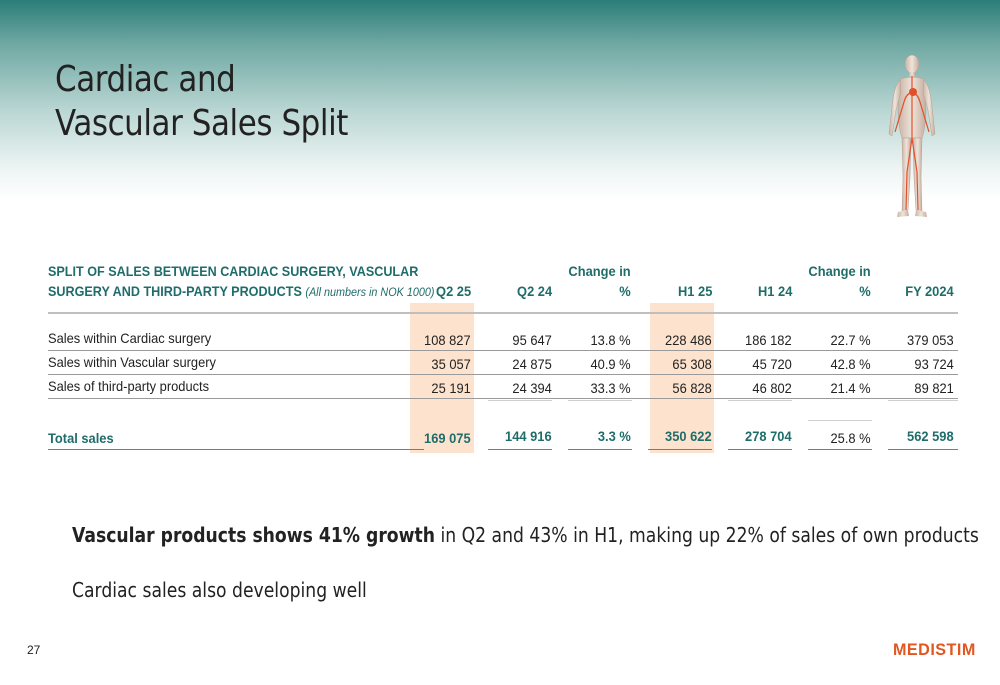 This screenshot has height=685, width=1000. I want to click on total-change-h: 25.8 %, so click(850, 438).